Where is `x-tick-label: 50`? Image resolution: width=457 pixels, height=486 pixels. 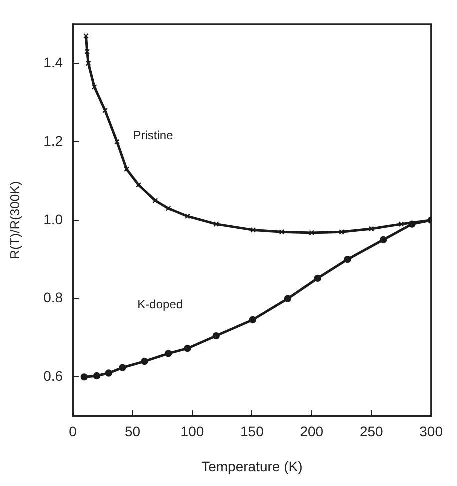
x-tick-label: 50 is located at coordinates (132, 432).